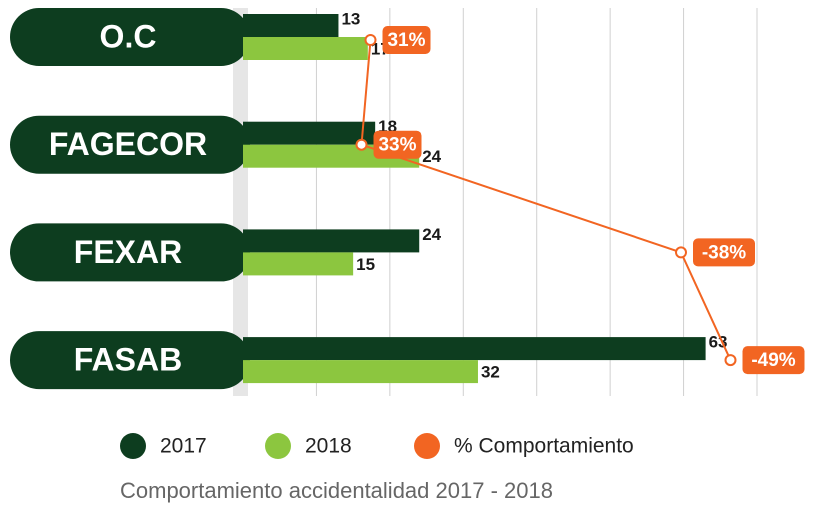  What do you see at coordinates (718, 342) in the screenshot?
I see `value-label: 63` at bounding box center [718, 342].